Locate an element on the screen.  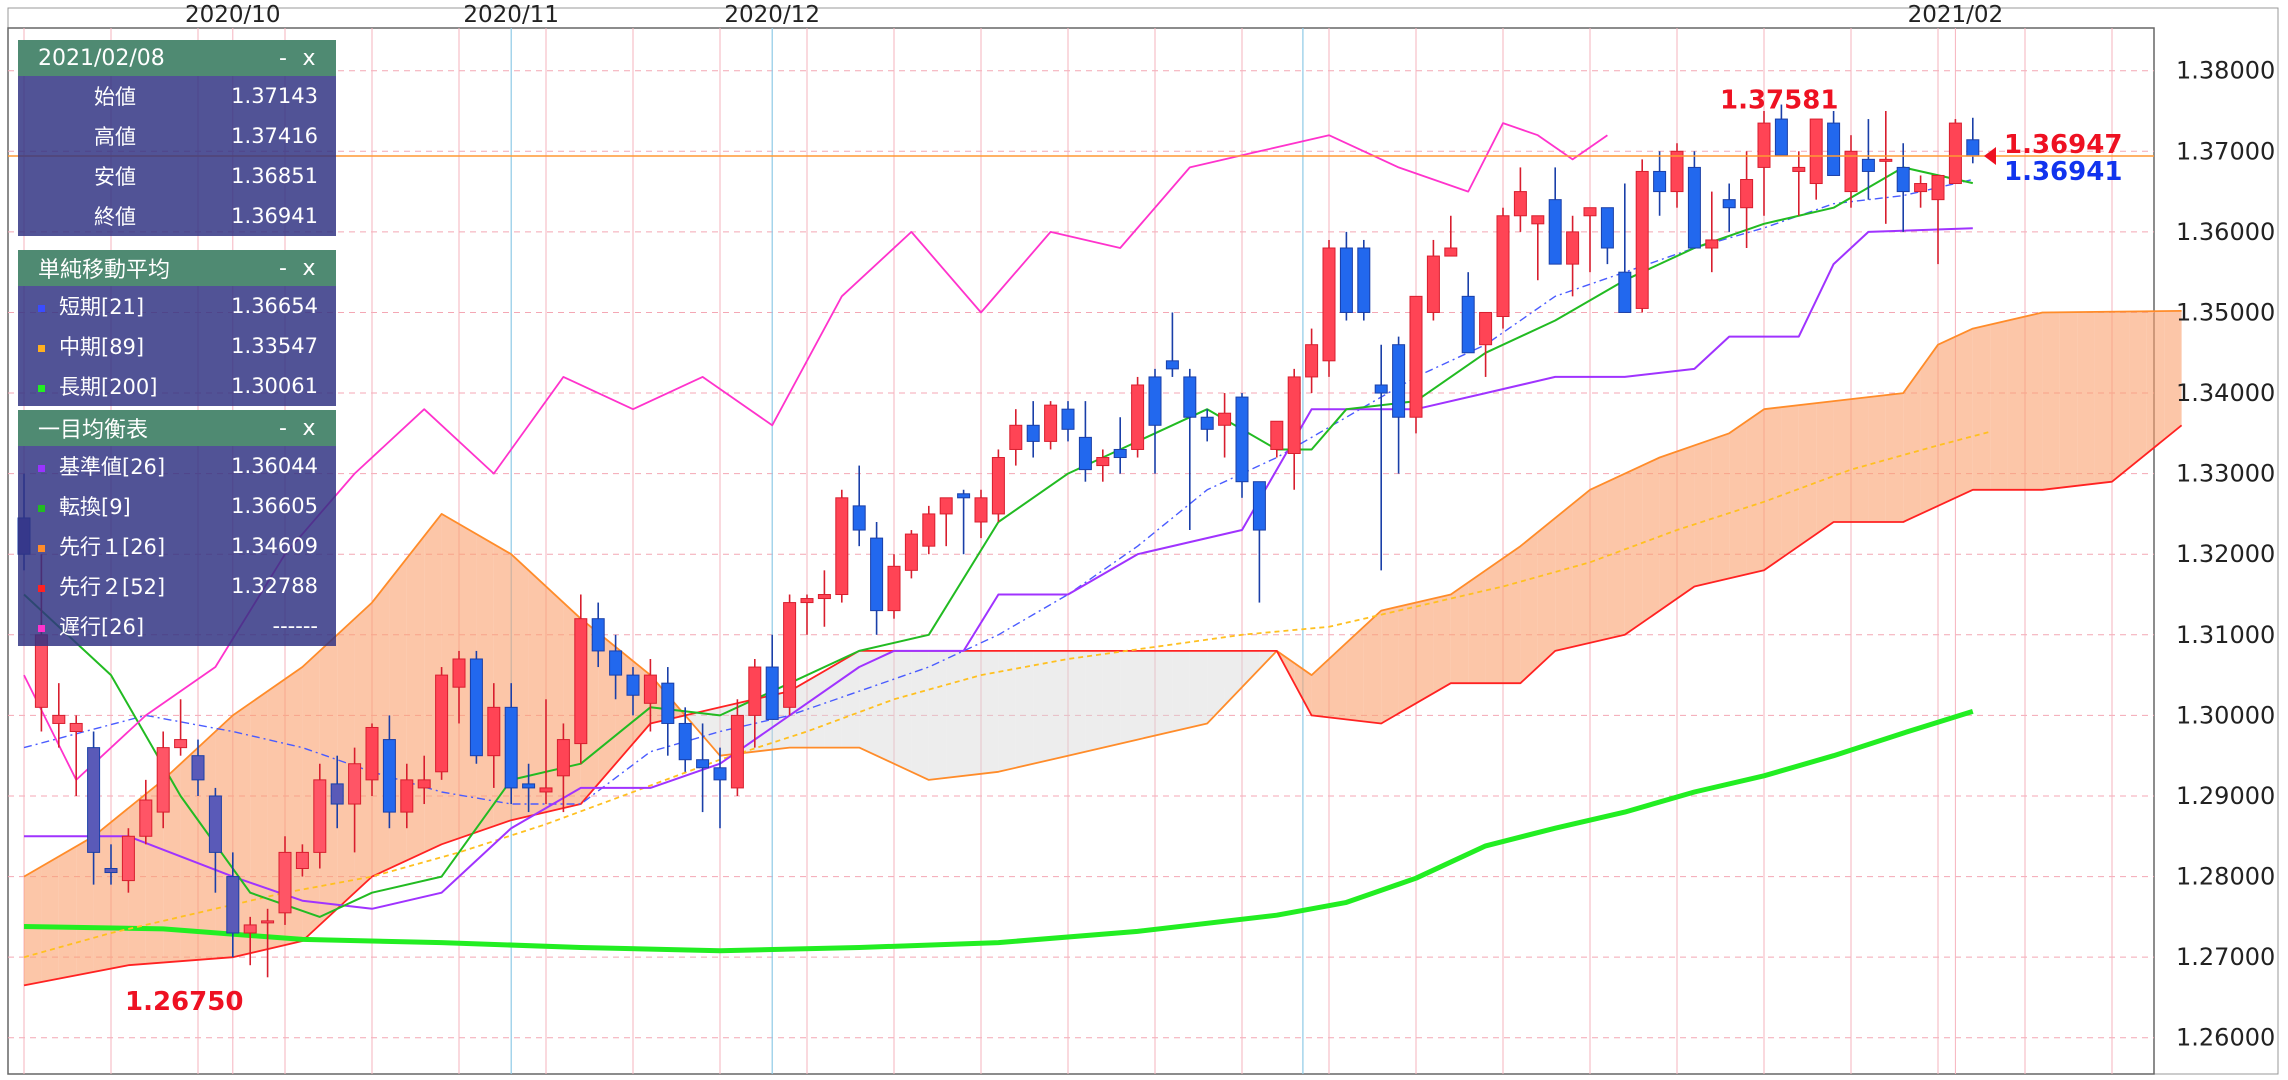
y-tick-label: 1.27000 is located at coordinates (2225, 957).